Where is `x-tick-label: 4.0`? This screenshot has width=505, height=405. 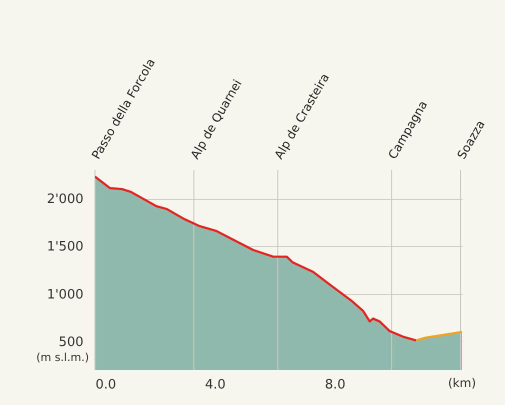
x-tick-label: 4.0 is located at coordinates (215, 385).